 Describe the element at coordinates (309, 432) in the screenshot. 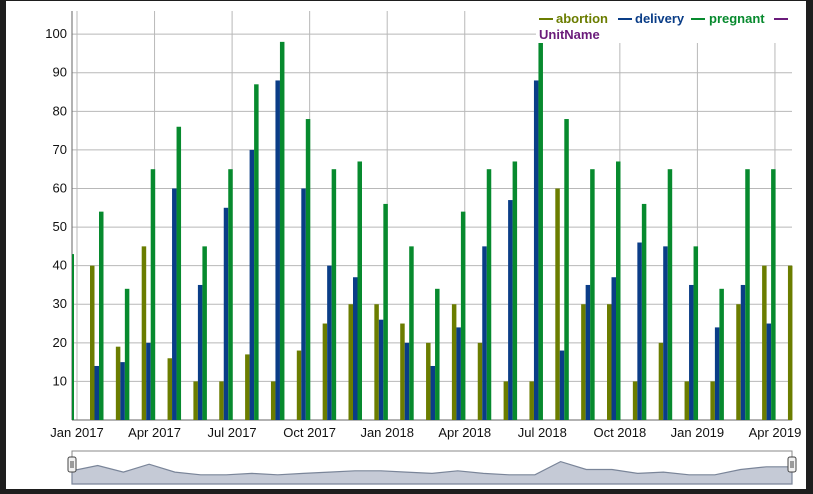

I see `x-tick-label: Oct 2017` at that location.